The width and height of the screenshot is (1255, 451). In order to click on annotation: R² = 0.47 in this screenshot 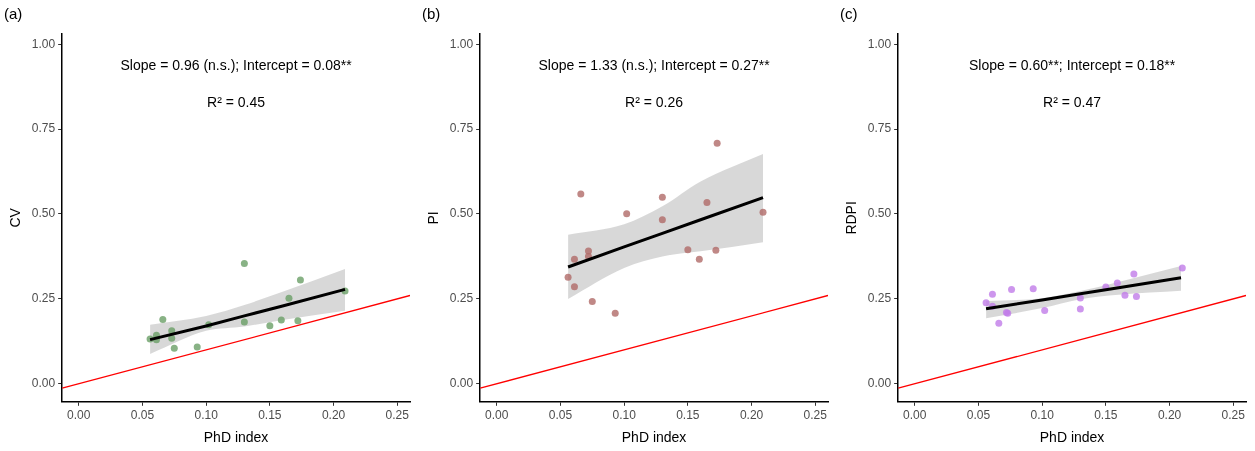, I will do `click(1072, 101)`.